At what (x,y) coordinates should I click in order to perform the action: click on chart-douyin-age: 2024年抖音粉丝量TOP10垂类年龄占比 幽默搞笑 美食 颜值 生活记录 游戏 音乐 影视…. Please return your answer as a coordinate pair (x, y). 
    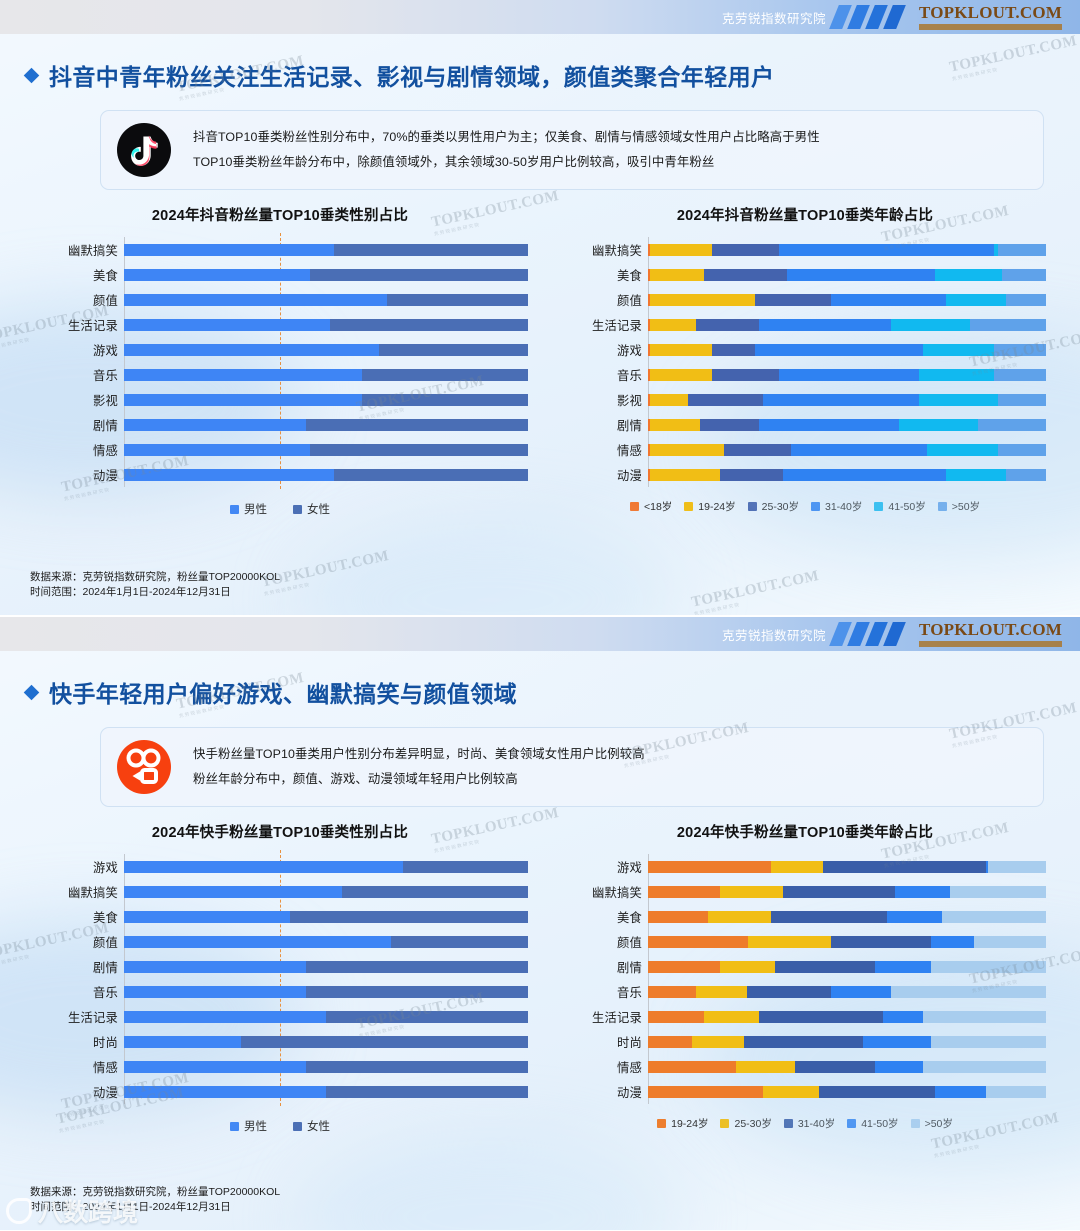
    Looking at the image, I should click on (800, 360).